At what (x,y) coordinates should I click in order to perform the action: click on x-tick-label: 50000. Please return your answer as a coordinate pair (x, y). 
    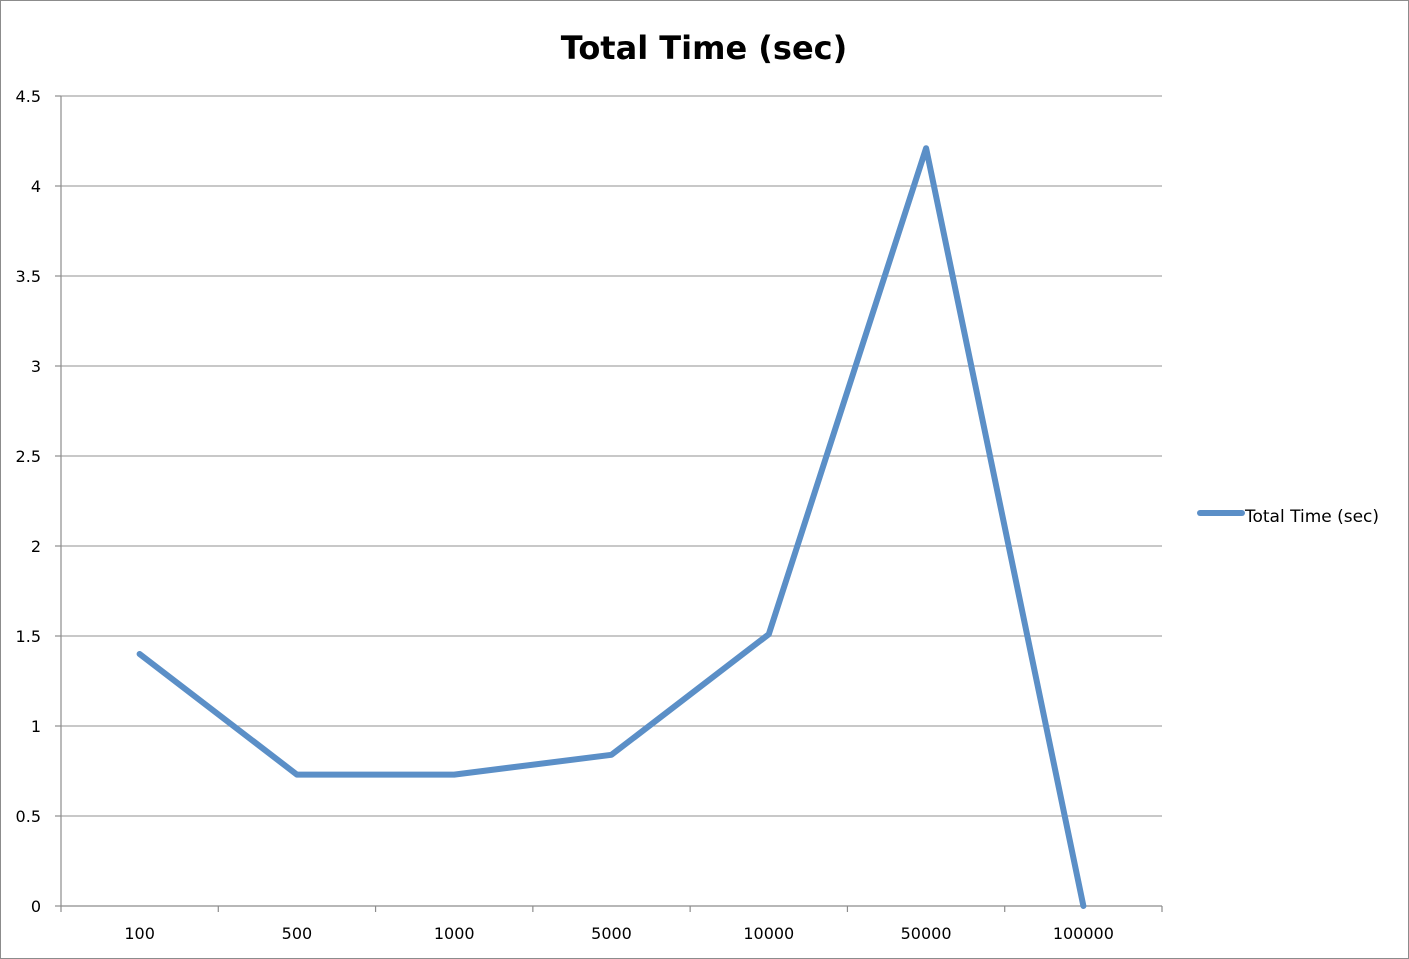
    Looking at the image, I should click on (926, 933).